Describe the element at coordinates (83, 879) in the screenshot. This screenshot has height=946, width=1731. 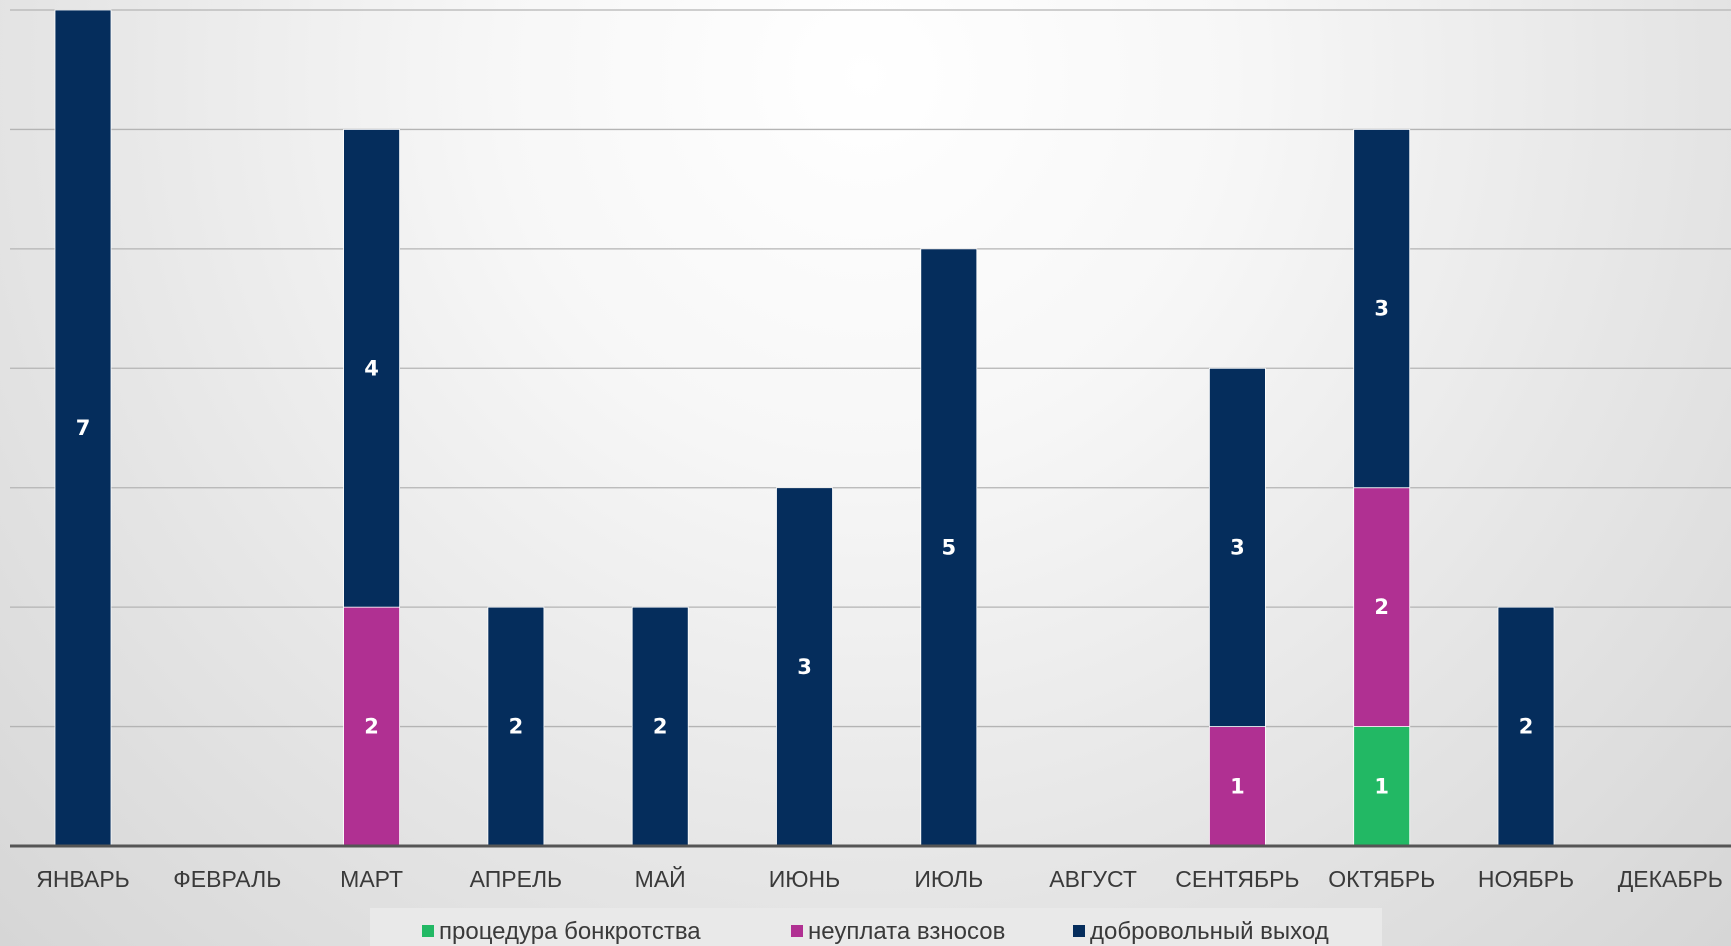
I see `x-tick-label-1: ЯНВАРЬ` at that location.